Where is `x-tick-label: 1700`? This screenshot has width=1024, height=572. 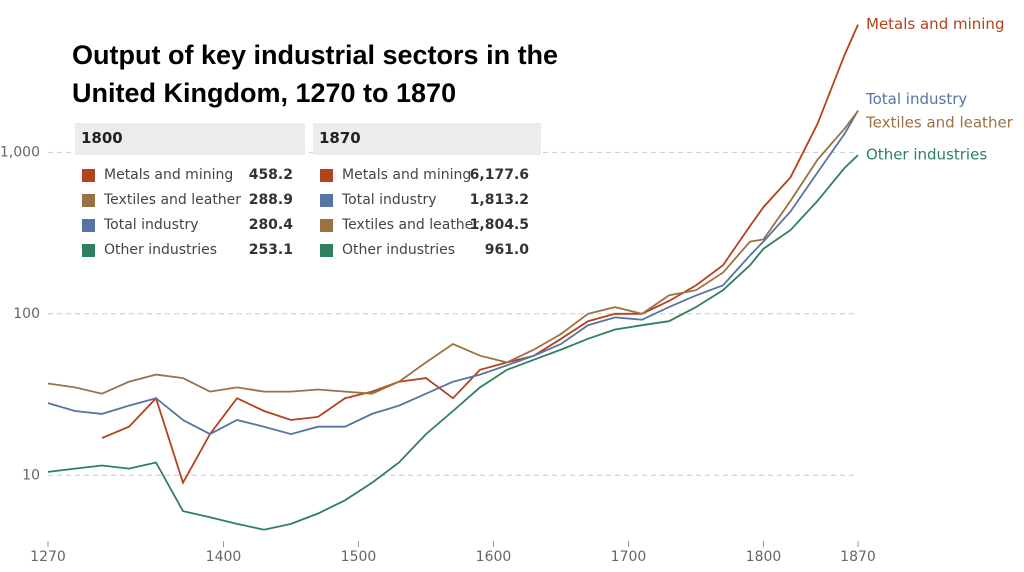
x-tick-label: 1700 is located at coordinates (629, 557).